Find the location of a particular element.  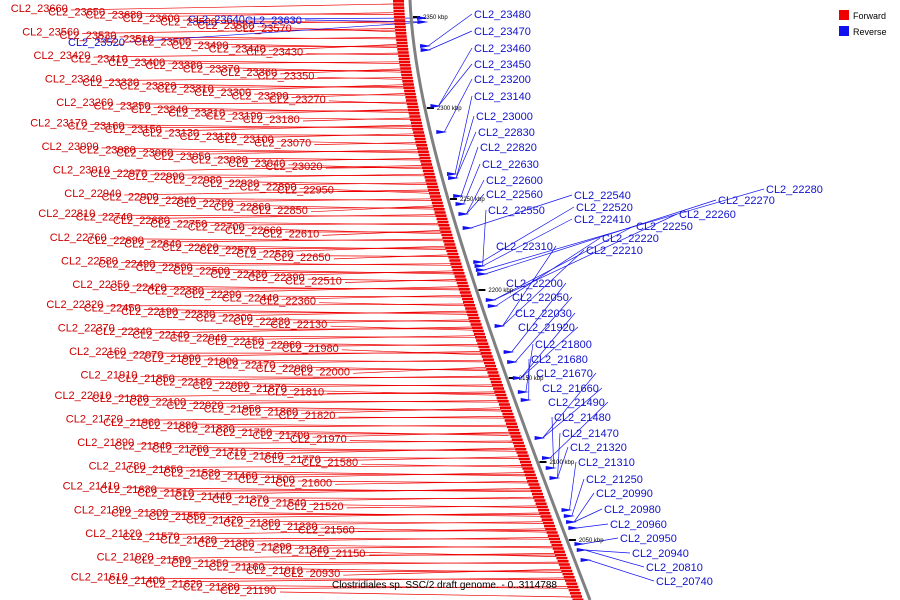

forward-gene-label: CL2_23060 is located at coordinates (144, 154).